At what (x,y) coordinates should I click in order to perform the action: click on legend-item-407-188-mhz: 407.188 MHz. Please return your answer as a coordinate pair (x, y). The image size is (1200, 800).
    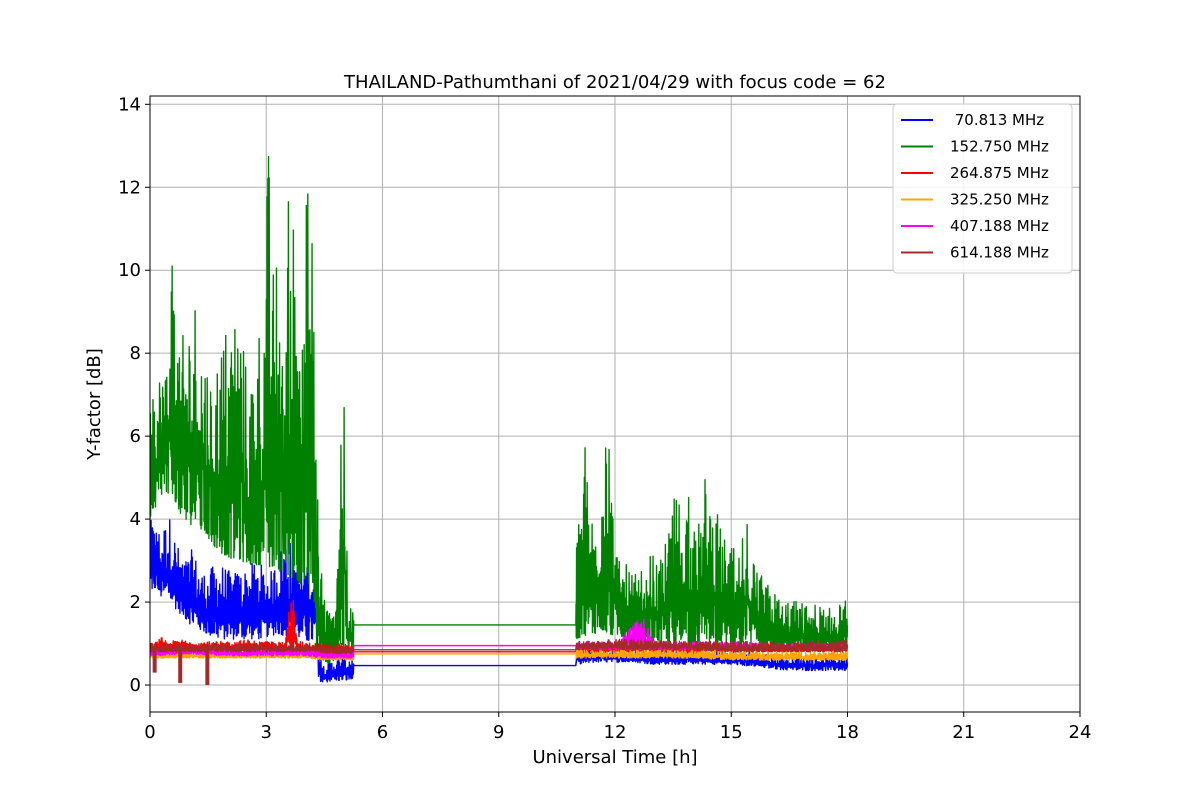
    Looking at the image, I should click on (975, 226).